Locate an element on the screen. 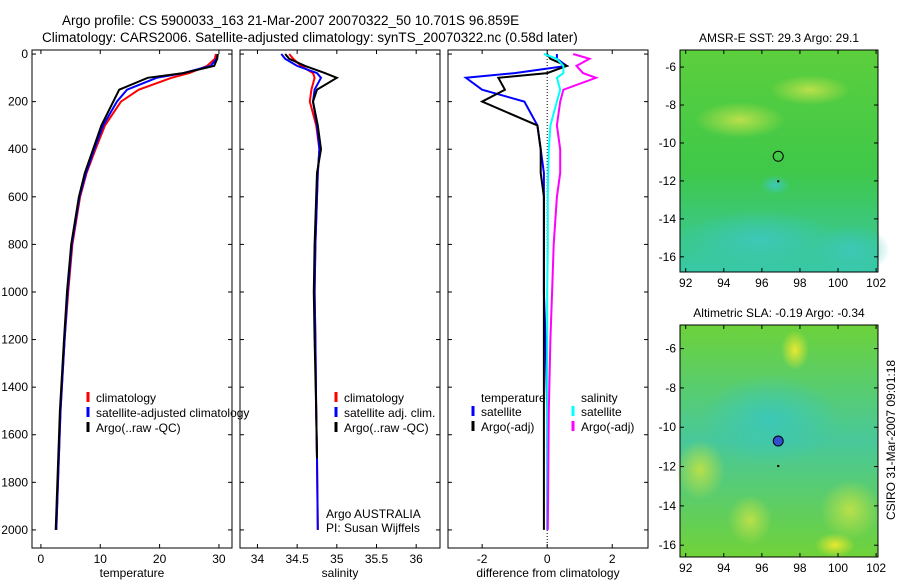 The image size is (900, 580). y-tick-label: 1000 is located at coordinates (14, 292).